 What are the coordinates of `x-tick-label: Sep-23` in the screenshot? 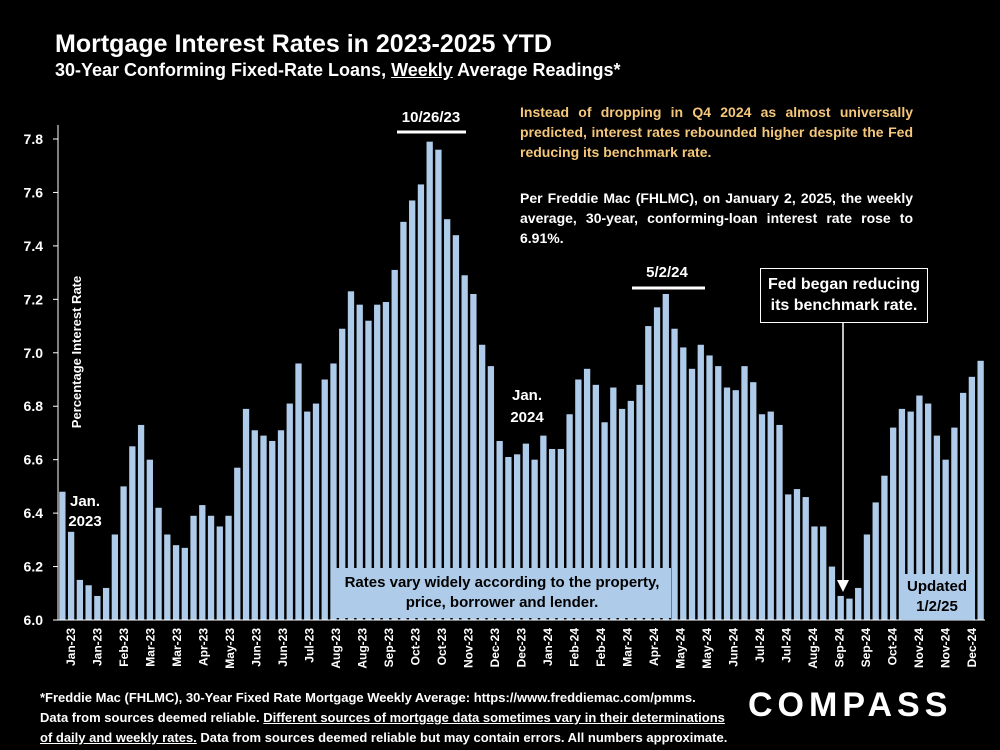 It's located at (389, 648).